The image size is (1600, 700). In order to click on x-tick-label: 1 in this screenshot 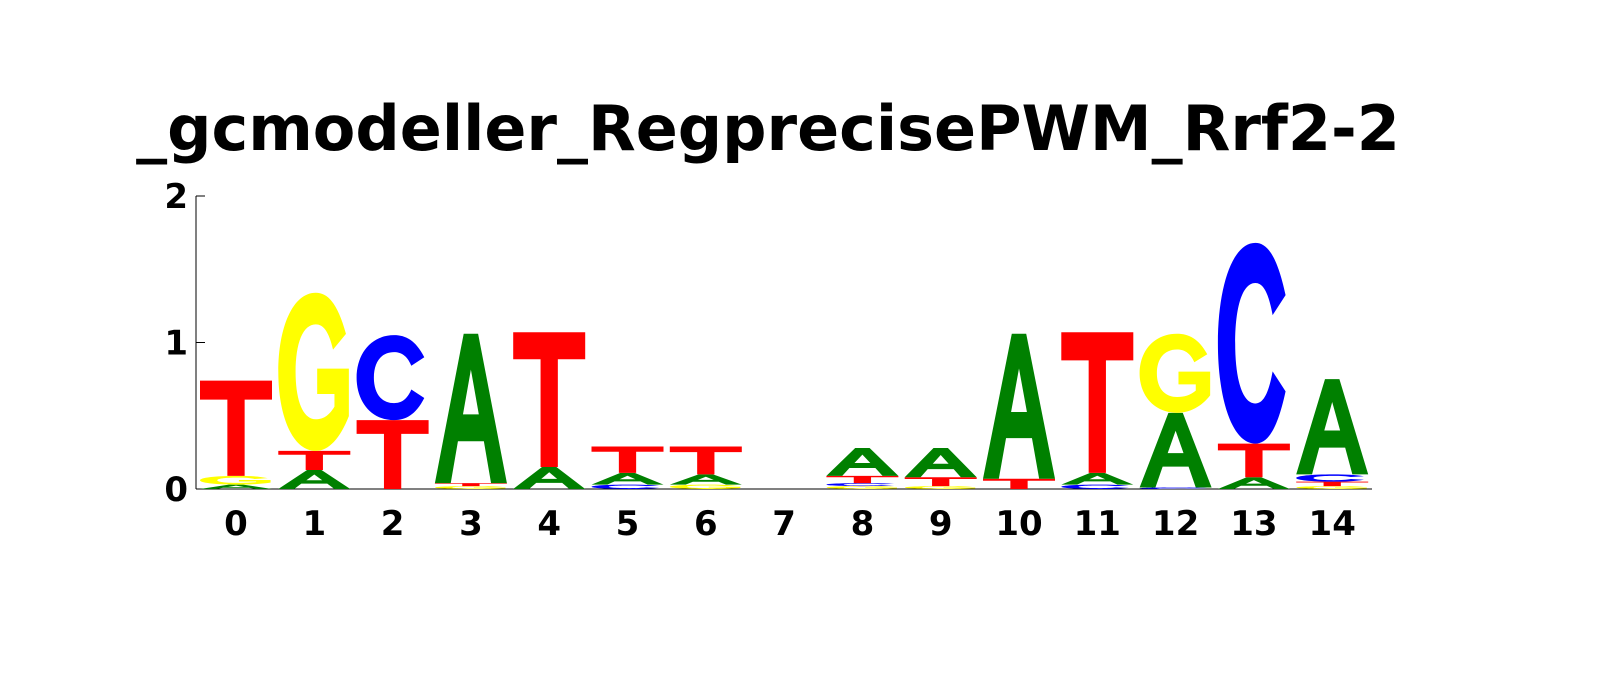, I will do `click(314, 524)`.